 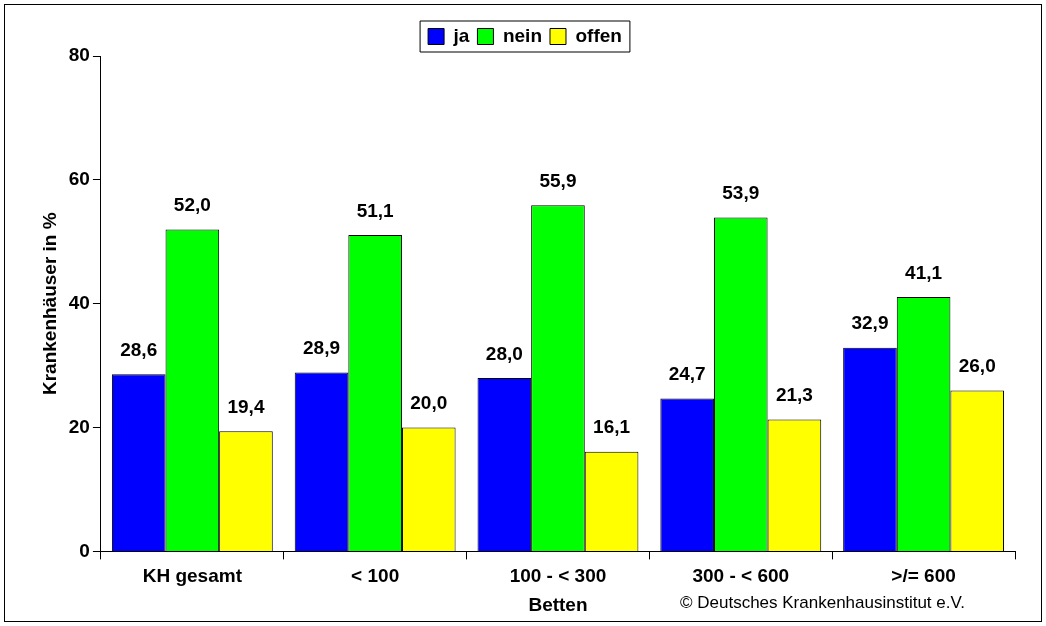 What do you see at coordinates (612, 427) in the screenshot?
I see `data-label: 16,1` at bounding box center [612, 427].